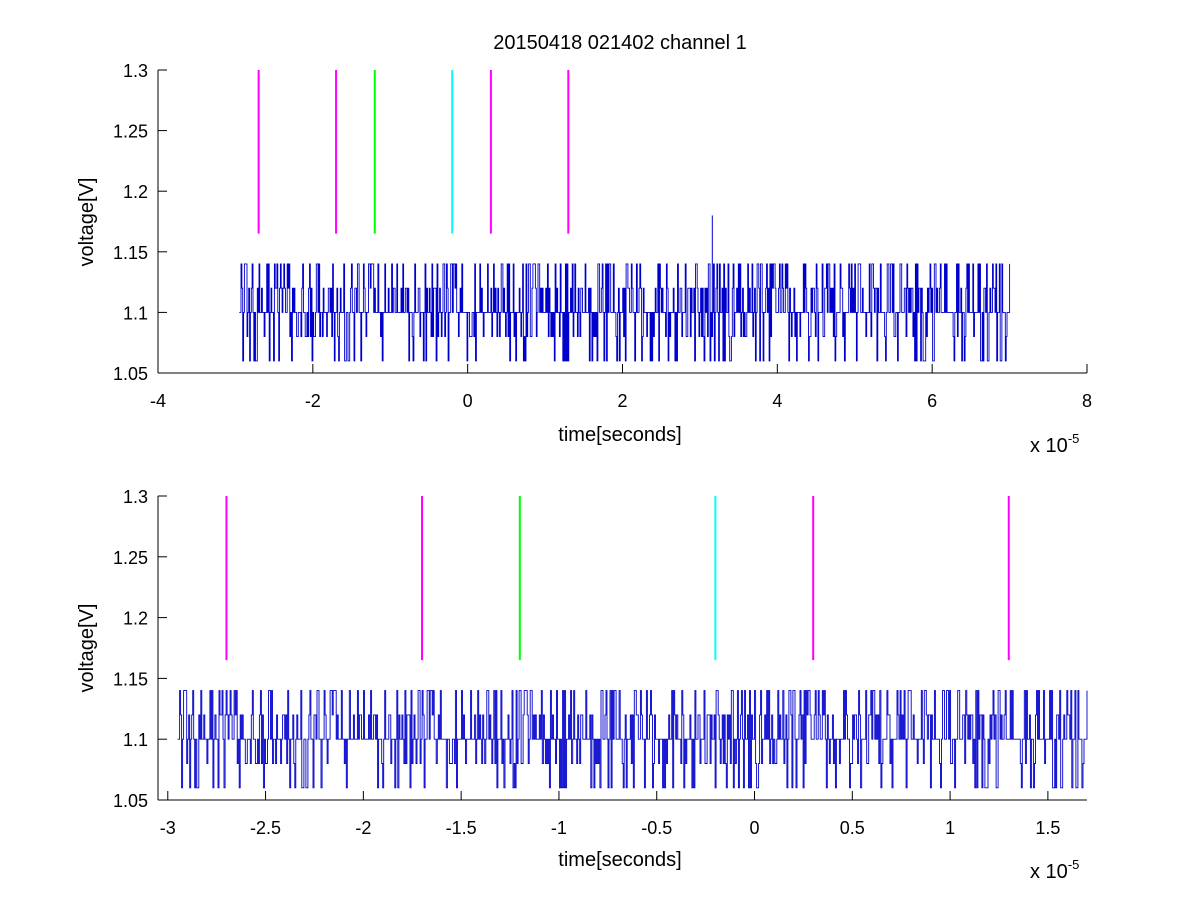 The width and height of the screenshot is (1200, 906). Describe the element at coordinates (135, 71) in the screenshot. I see `top-y-tick-label: 1.3` at that location.